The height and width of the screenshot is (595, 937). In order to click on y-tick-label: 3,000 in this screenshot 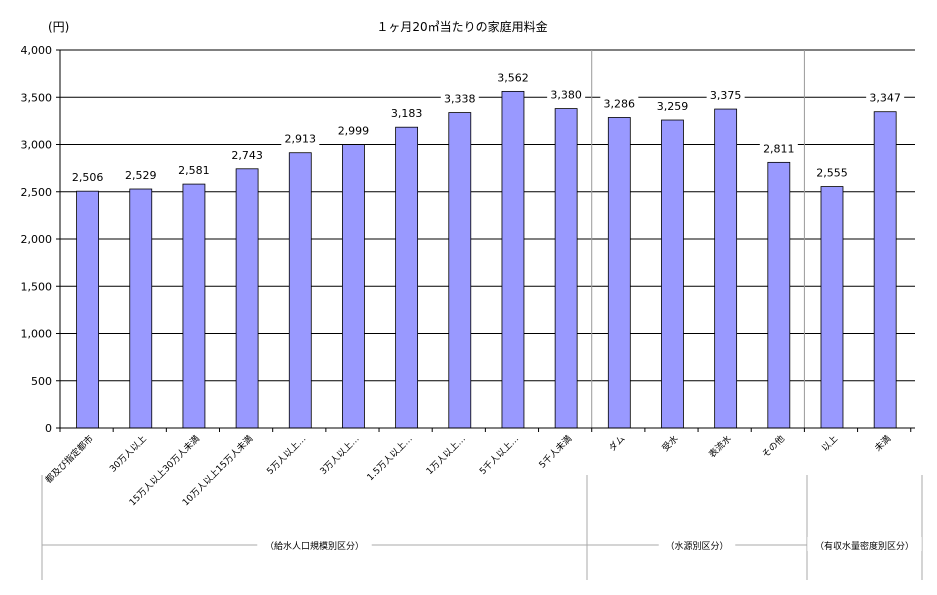, I will do `click(37, 145)`.